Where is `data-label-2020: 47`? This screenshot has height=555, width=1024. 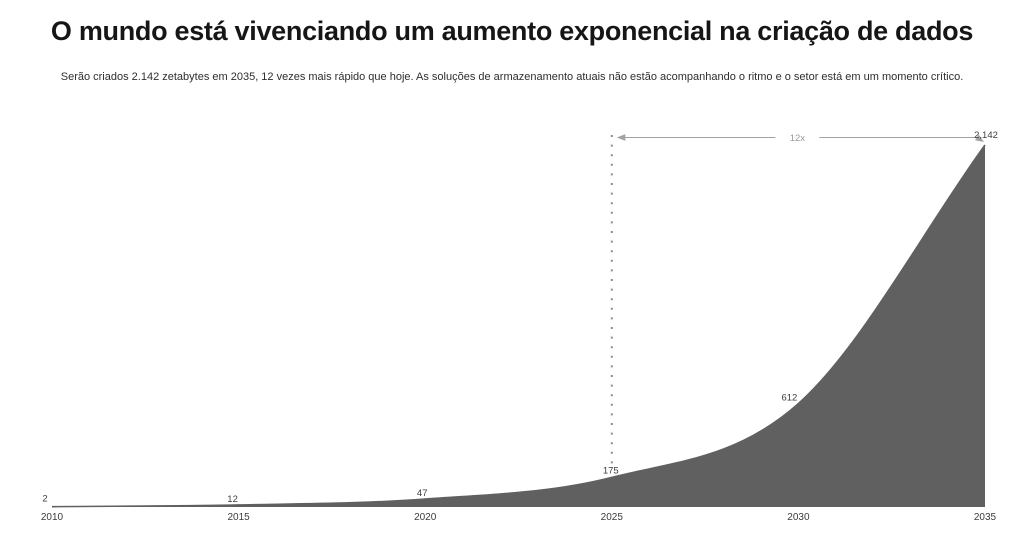
data-label-2020: 47 is located at coordinates (422, 493).